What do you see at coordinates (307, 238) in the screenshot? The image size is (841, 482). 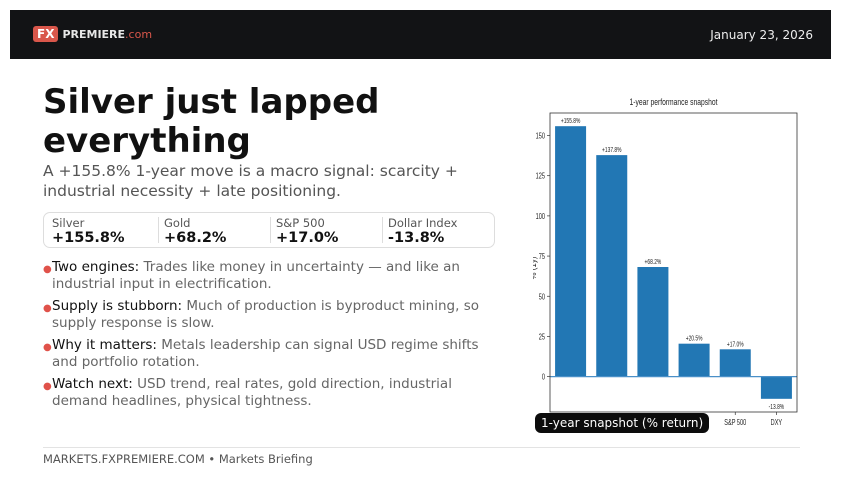 I see `stat-value: +17.0%` at bounding box center [307, 238].